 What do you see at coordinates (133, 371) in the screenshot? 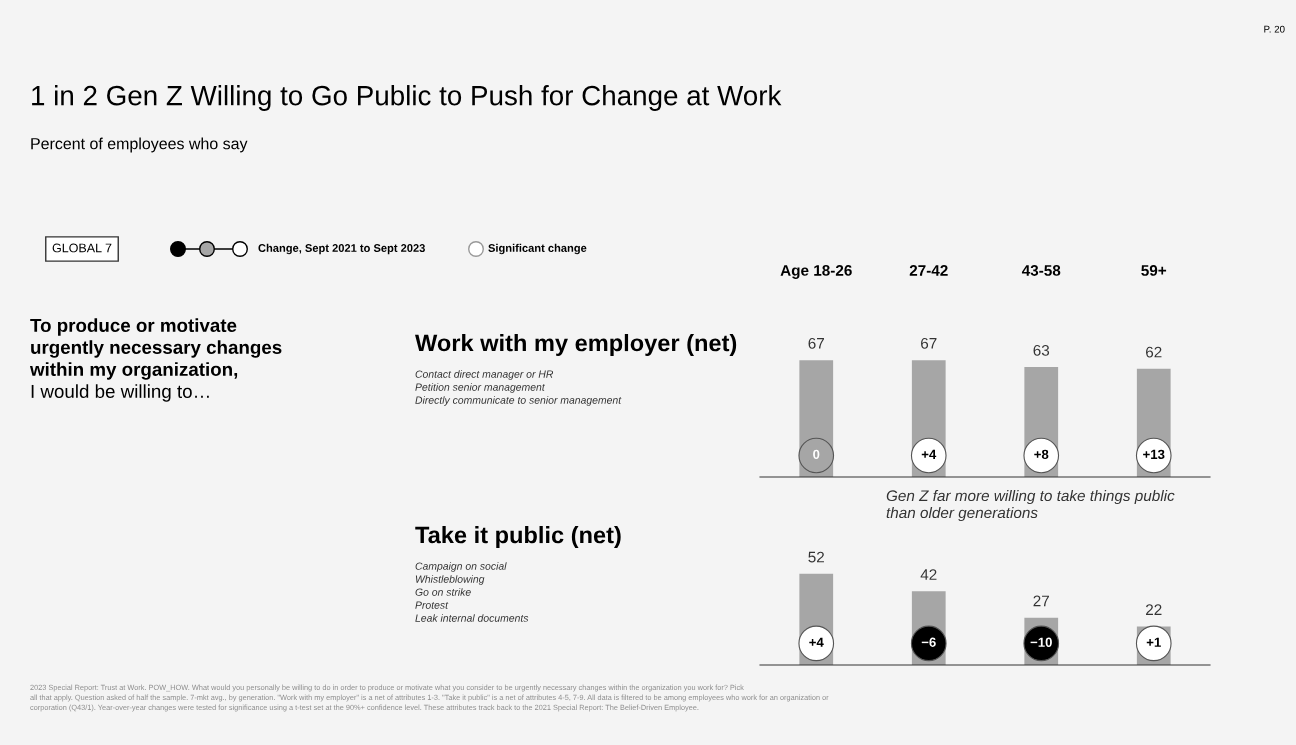
I see `text: within my organization,` at bounding box center [133, 371].